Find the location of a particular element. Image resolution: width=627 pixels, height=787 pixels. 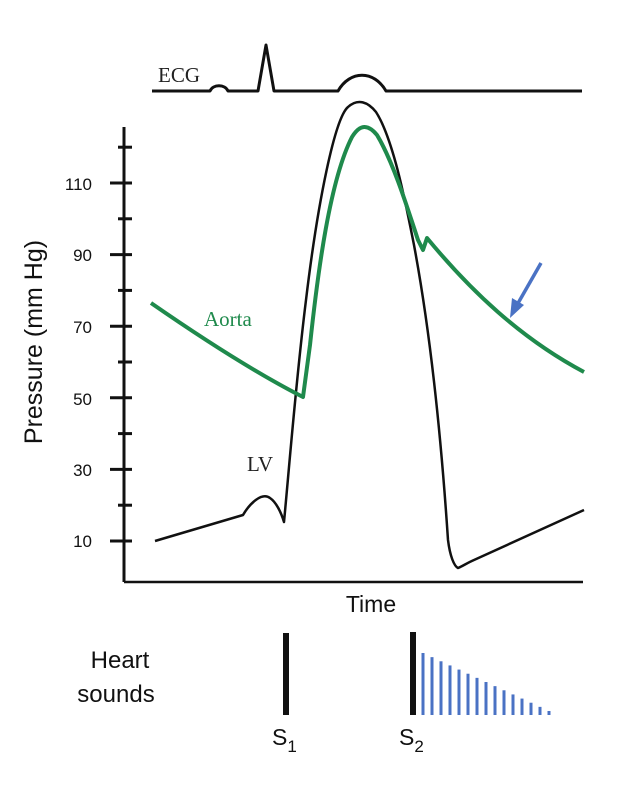

y-tick-label: 110 is located at coordinates (78, 184).